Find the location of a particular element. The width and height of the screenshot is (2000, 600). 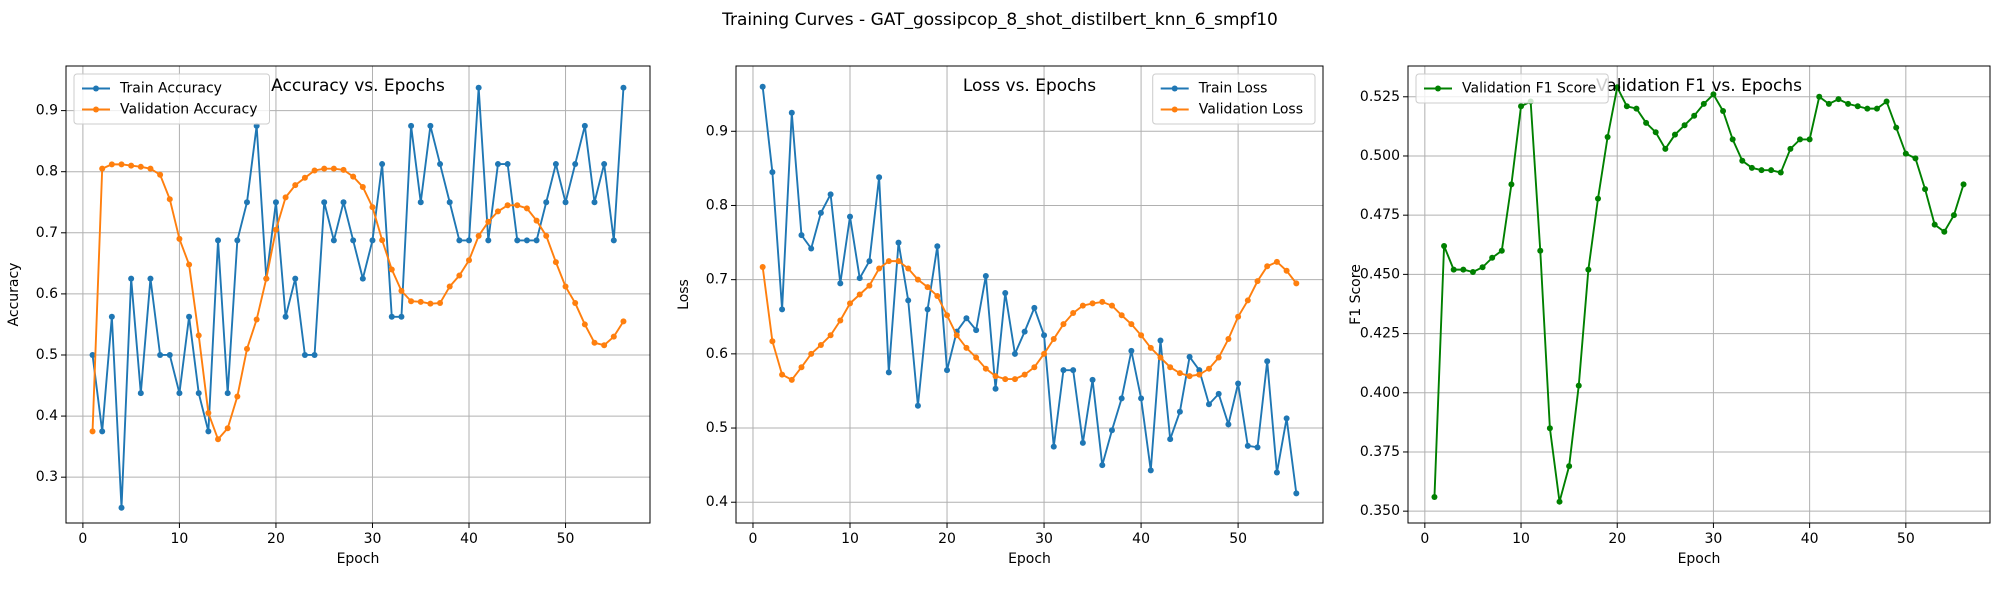

x-tick-label: 0 is located at coordinates (1424, 539).